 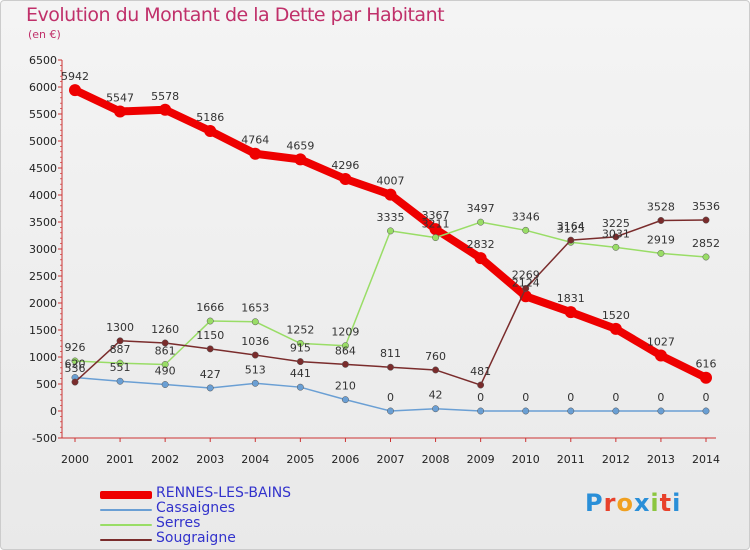 What do you see at coordinates (655, 503) in the screenshot?
I see `logo-letter: i` at bounding box center [655, 503].